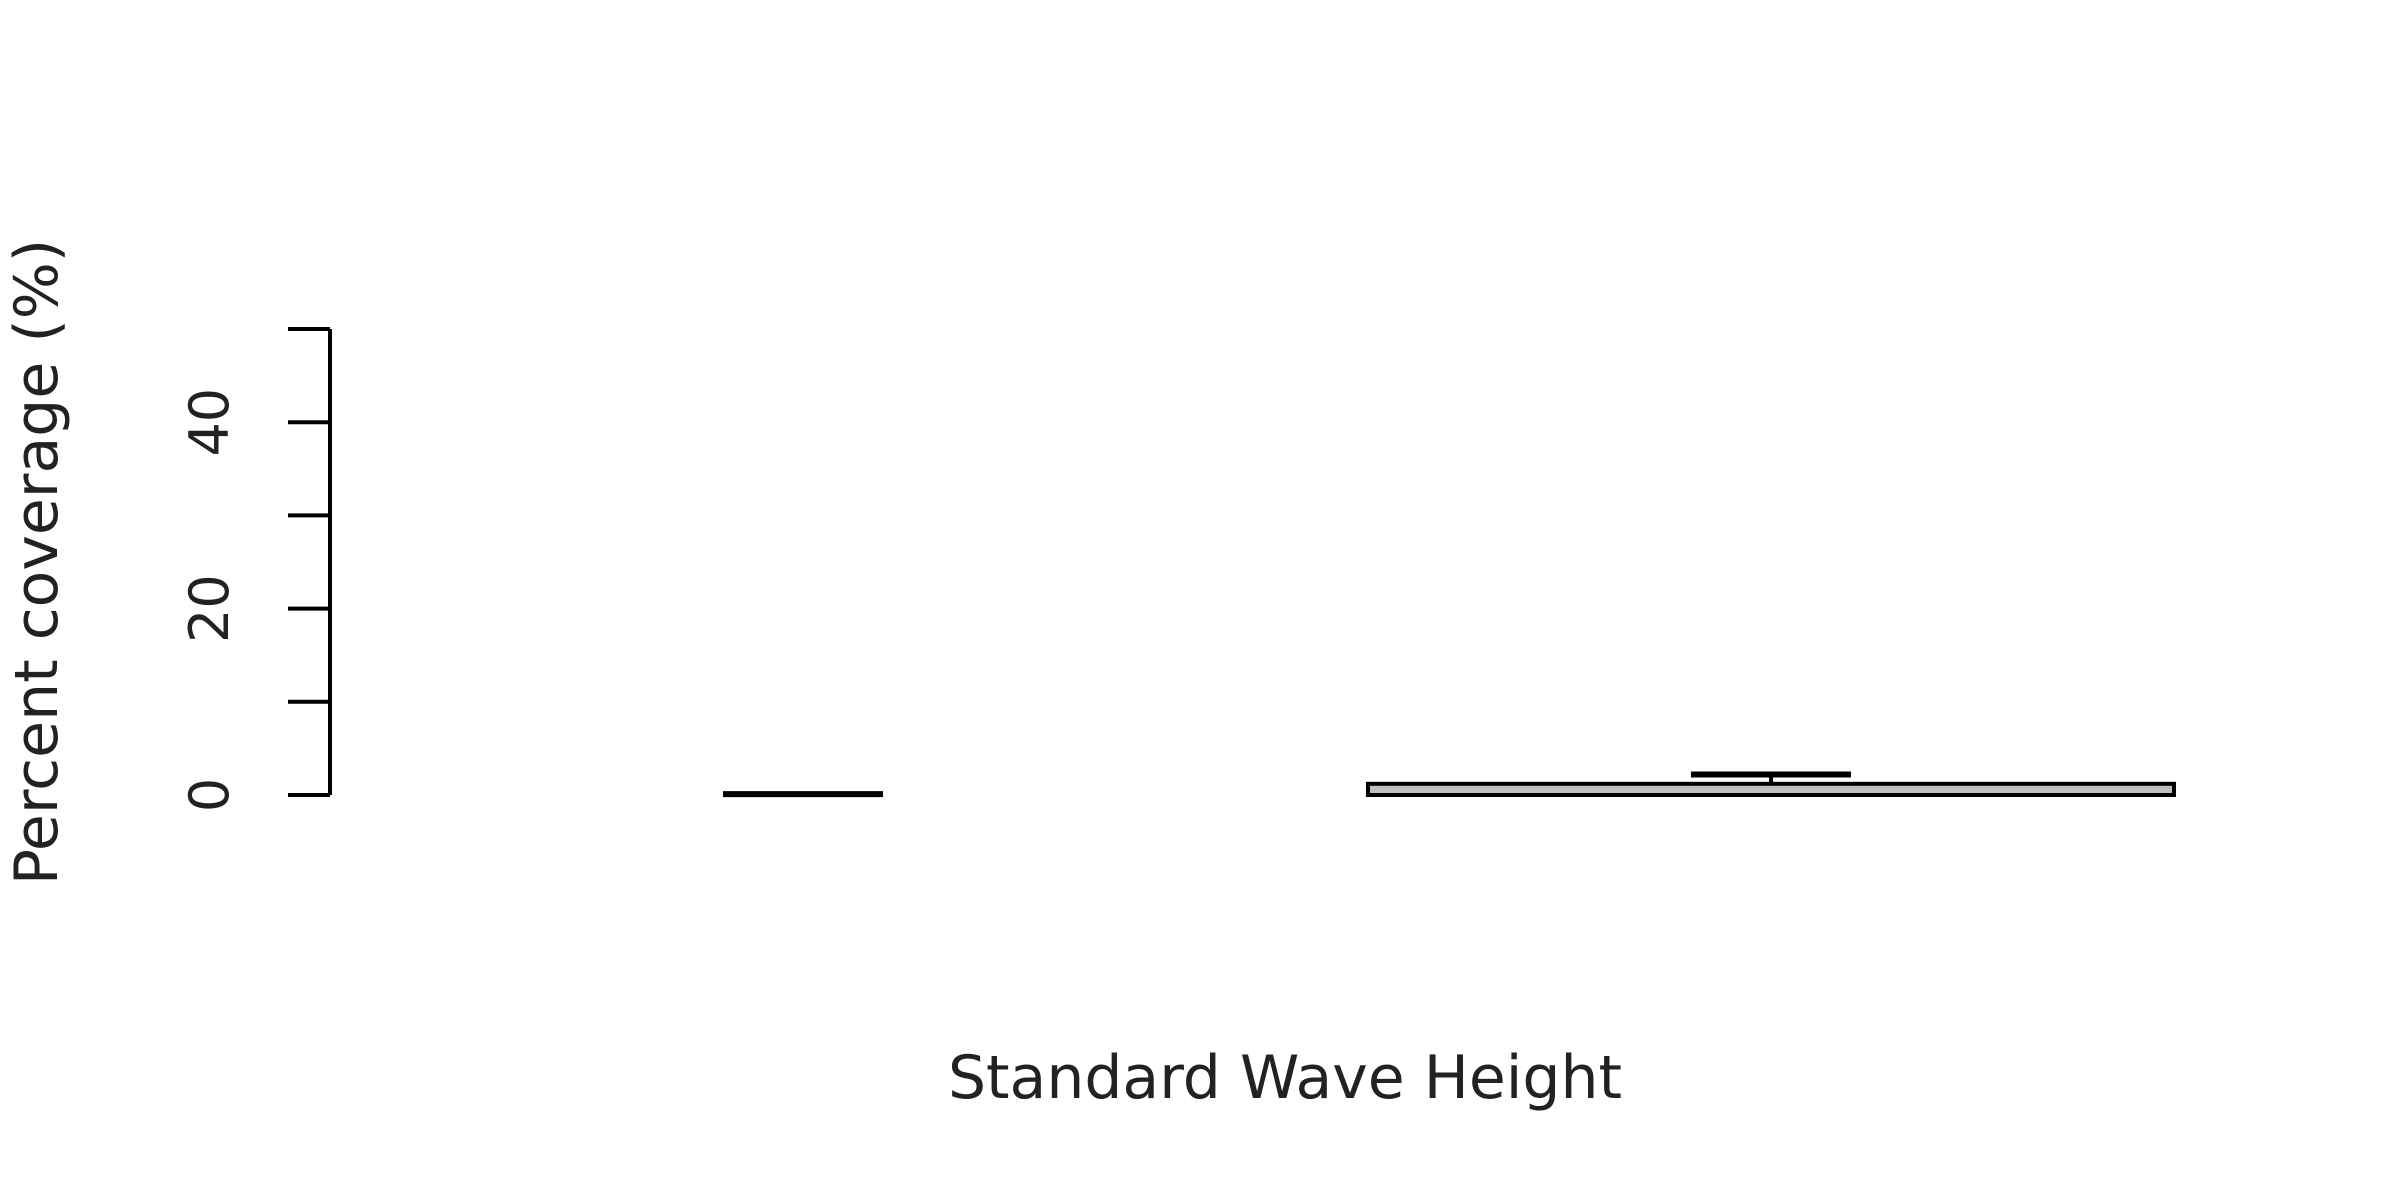 This screenshot has width=2400, height=1200. I want to click on bar, so click(1771, 789).